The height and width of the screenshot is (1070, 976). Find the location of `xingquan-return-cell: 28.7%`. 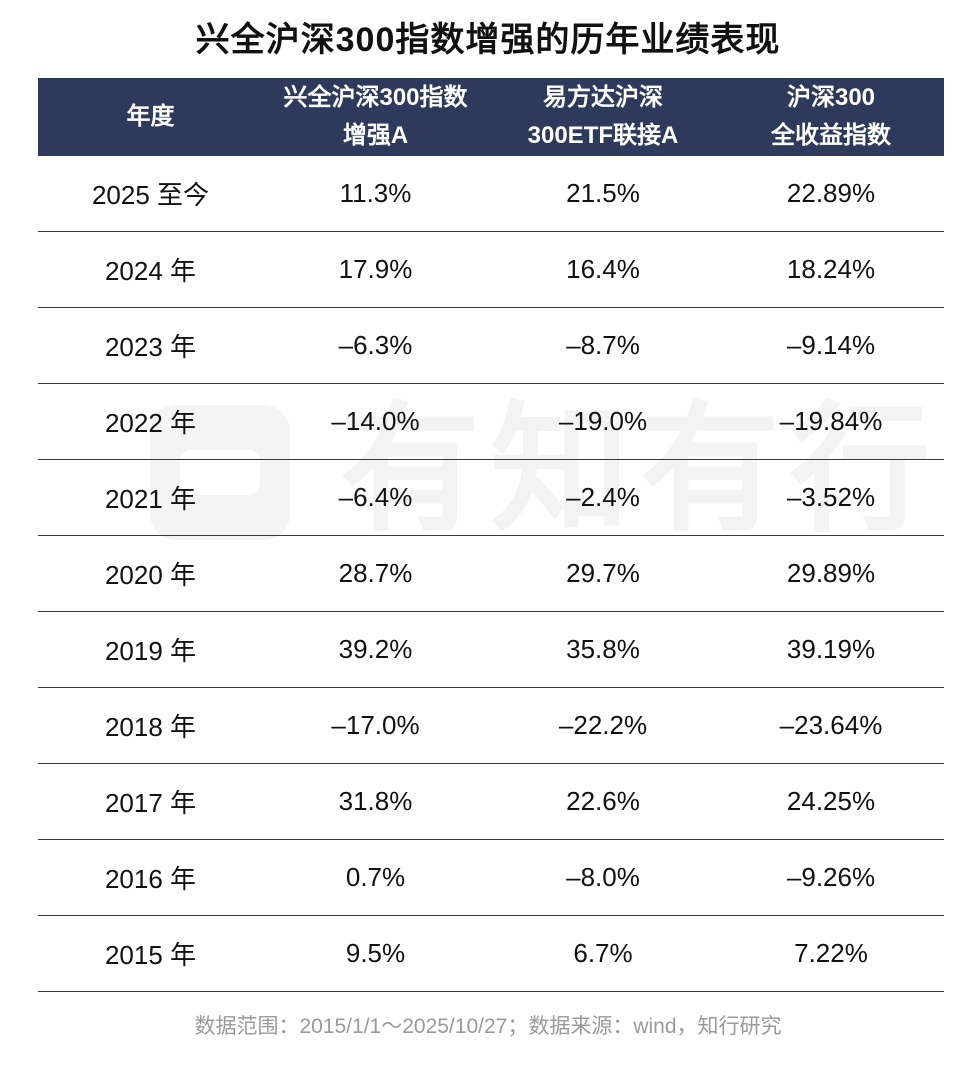

xingquan-return-cell: 28.7% is located at coordinates (375, 573).